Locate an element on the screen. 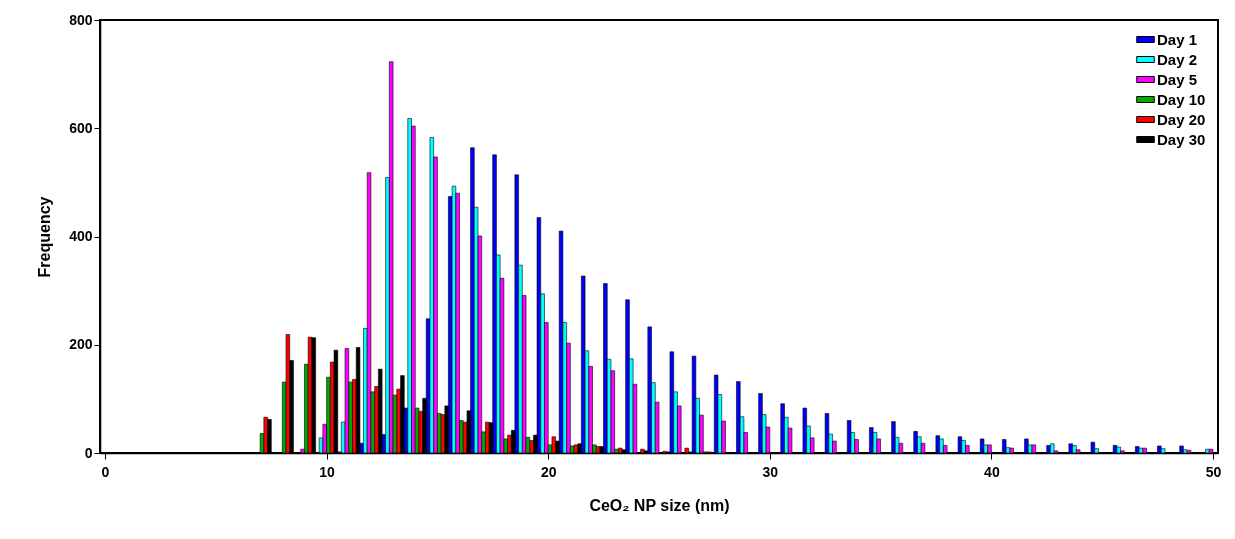 The image size is (1235, 539). y-tick-label: 600 is located at coordinates (81, 127).